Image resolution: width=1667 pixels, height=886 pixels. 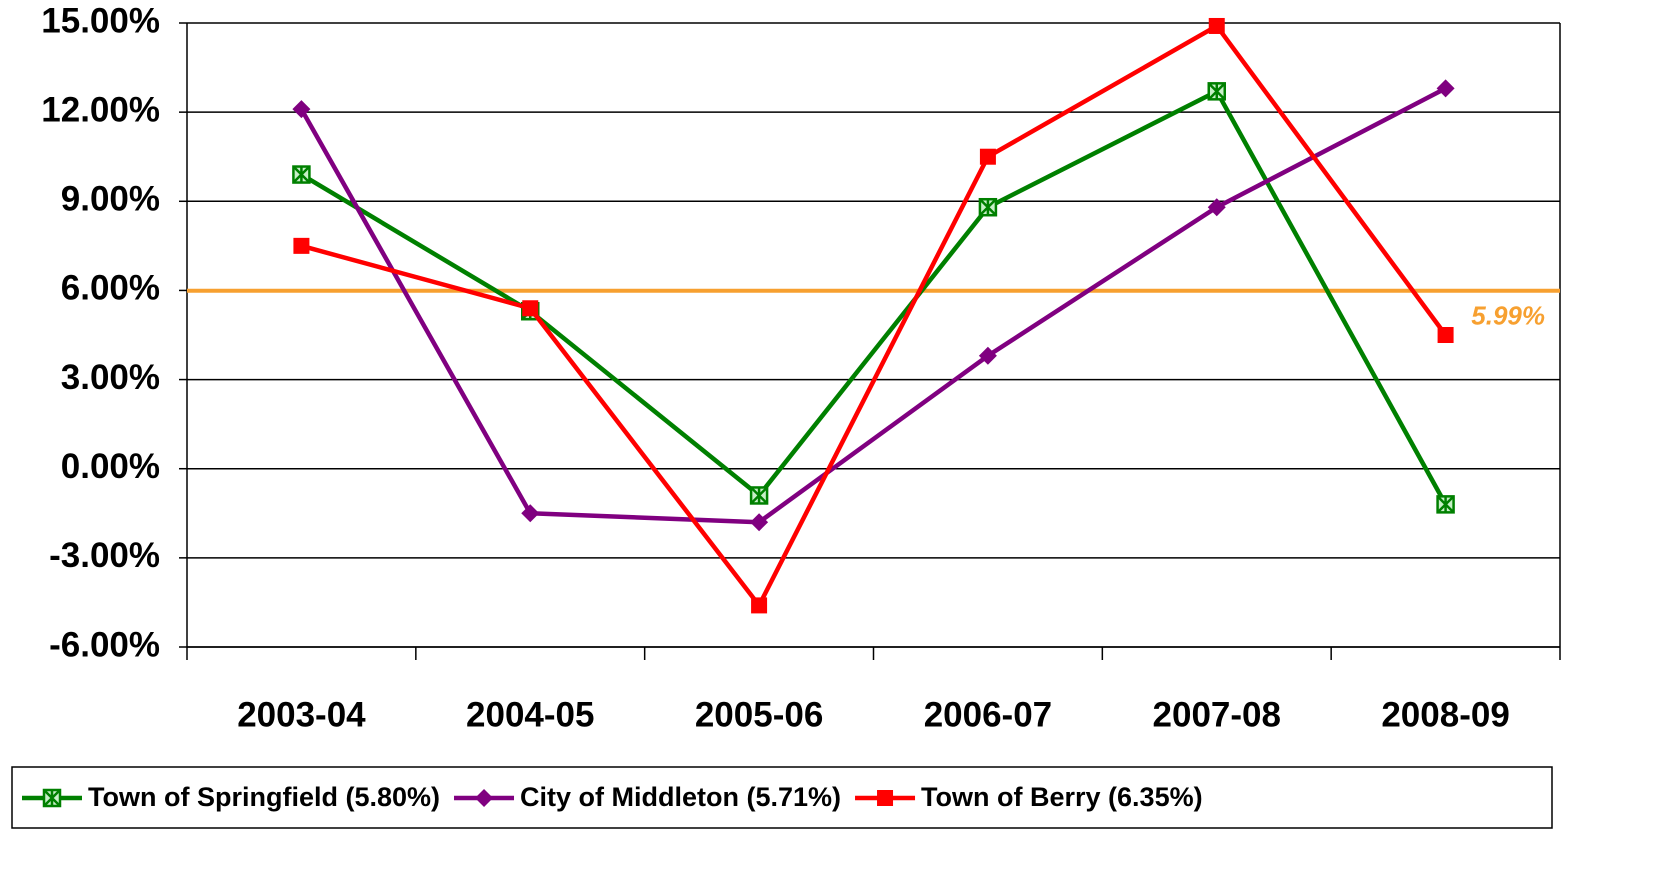 What do you see at coordinates (100, 109) in the screenshot?
I see `y-tick-label: 12.00%` at bounding box center [100, 109].